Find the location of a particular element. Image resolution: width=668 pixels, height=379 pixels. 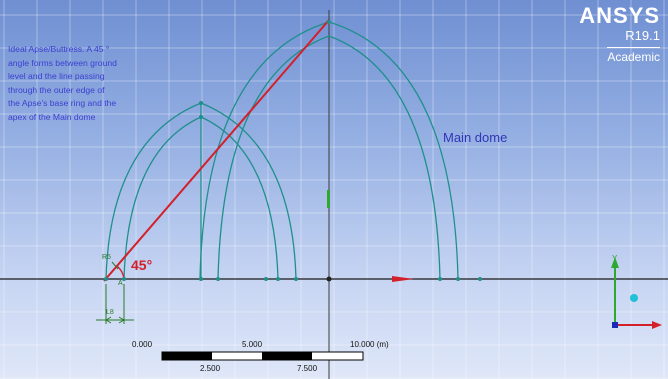

apex-point is located at coordinates (329, 22).